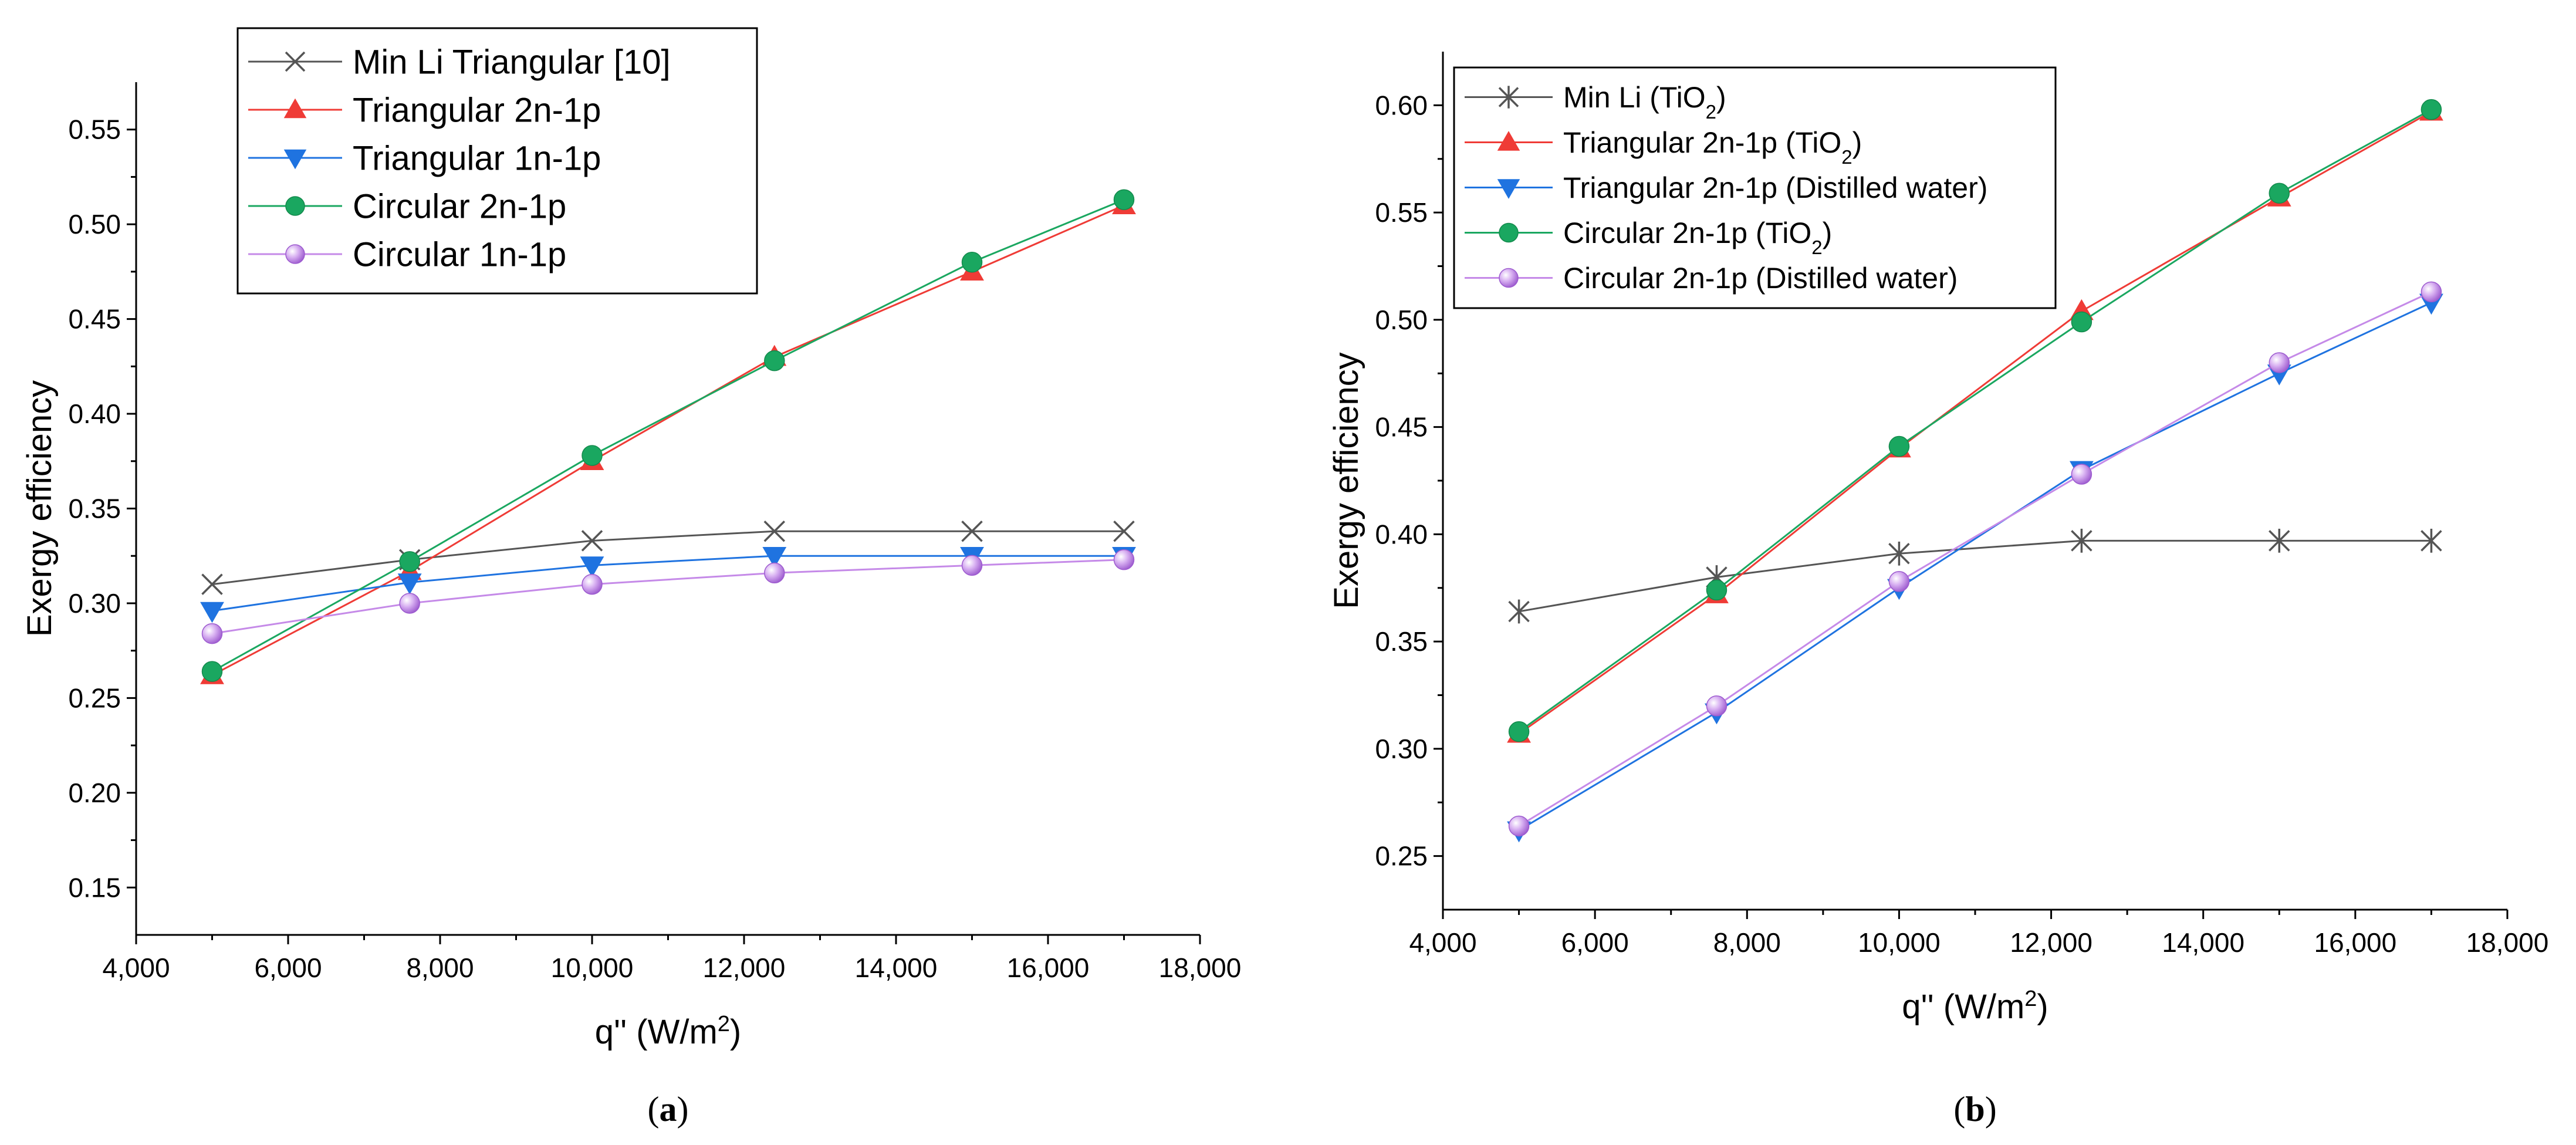 This screenshot has height=1145, width=2576. What do you see at coordinates (1401, 213) in the screenshot?
I see `y-tick-label: 0.55` at bounding box center [1401, 213].